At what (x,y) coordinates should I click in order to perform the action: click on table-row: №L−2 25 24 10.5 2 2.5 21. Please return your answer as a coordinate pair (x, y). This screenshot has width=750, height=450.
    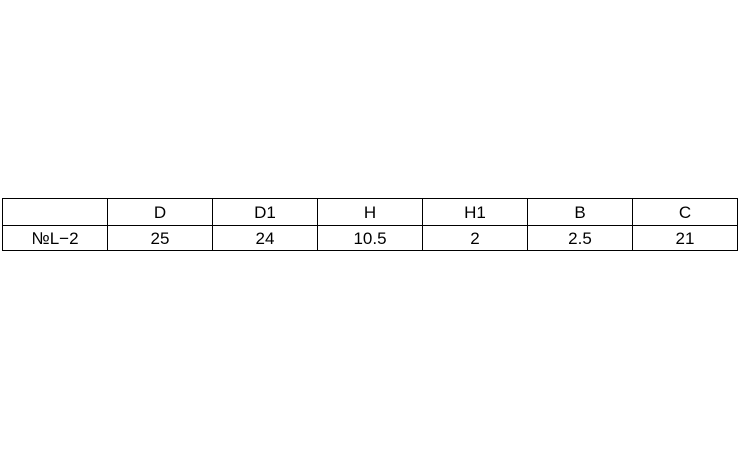
    Looking at the image, I should click on (370, 238).